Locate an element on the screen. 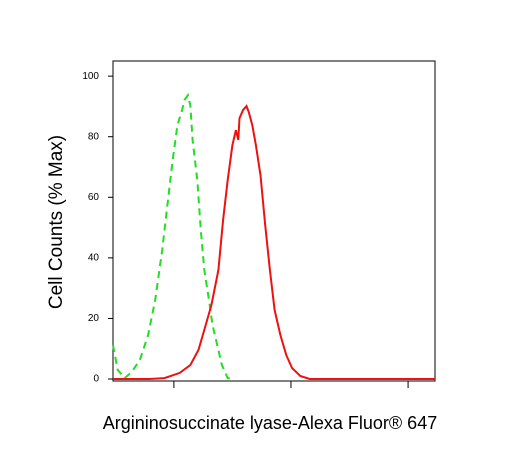  y-tick-label: 60 is located at coordinates (94, 197).